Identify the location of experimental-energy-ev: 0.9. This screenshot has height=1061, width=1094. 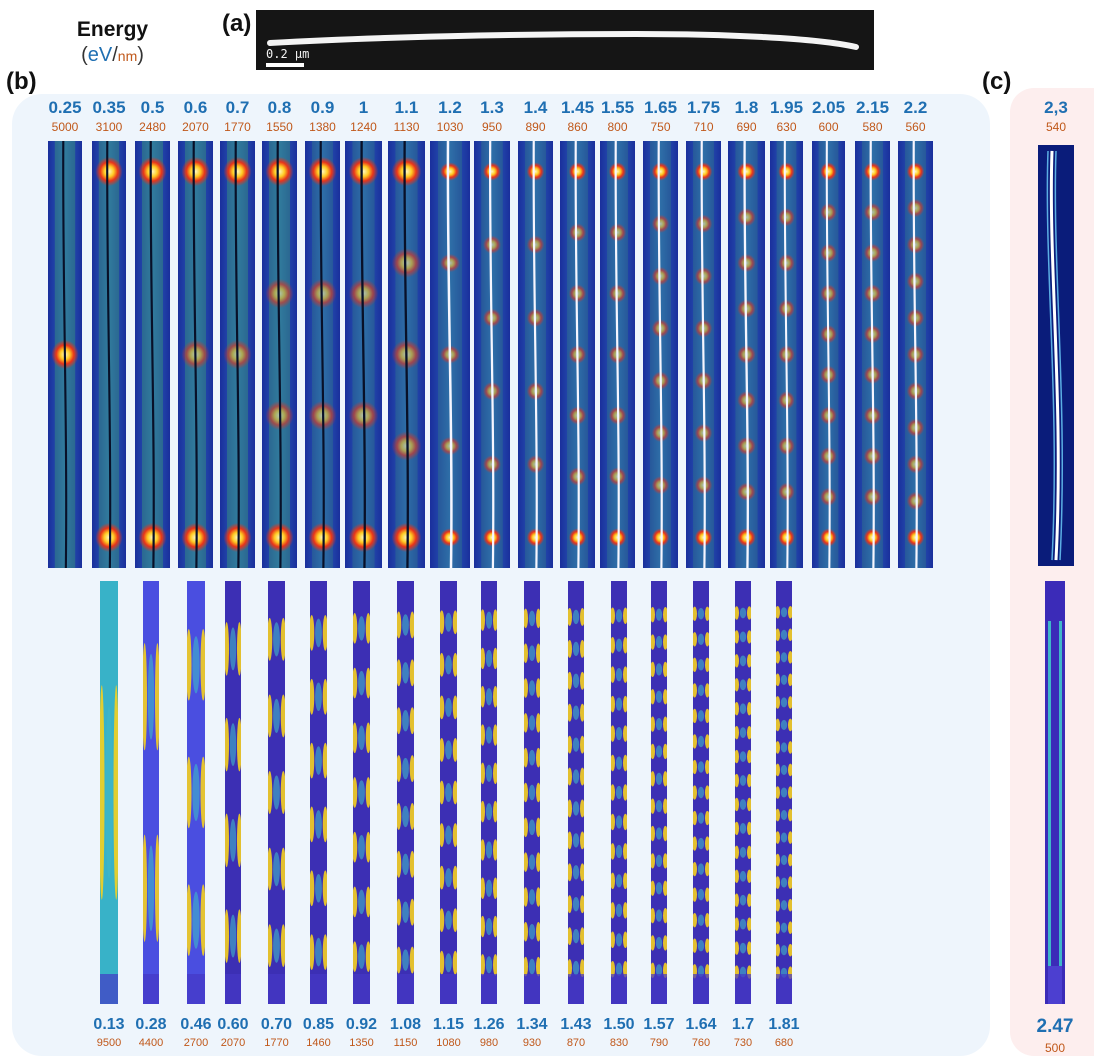
(322, 107).